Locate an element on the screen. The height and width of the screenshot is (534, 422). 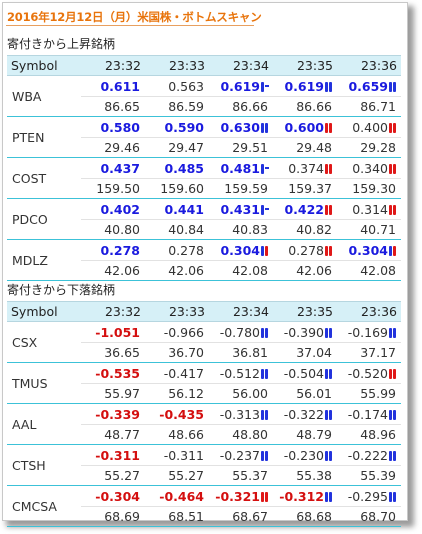
price-cell: 40.80 is located at coordinates (113, 229).